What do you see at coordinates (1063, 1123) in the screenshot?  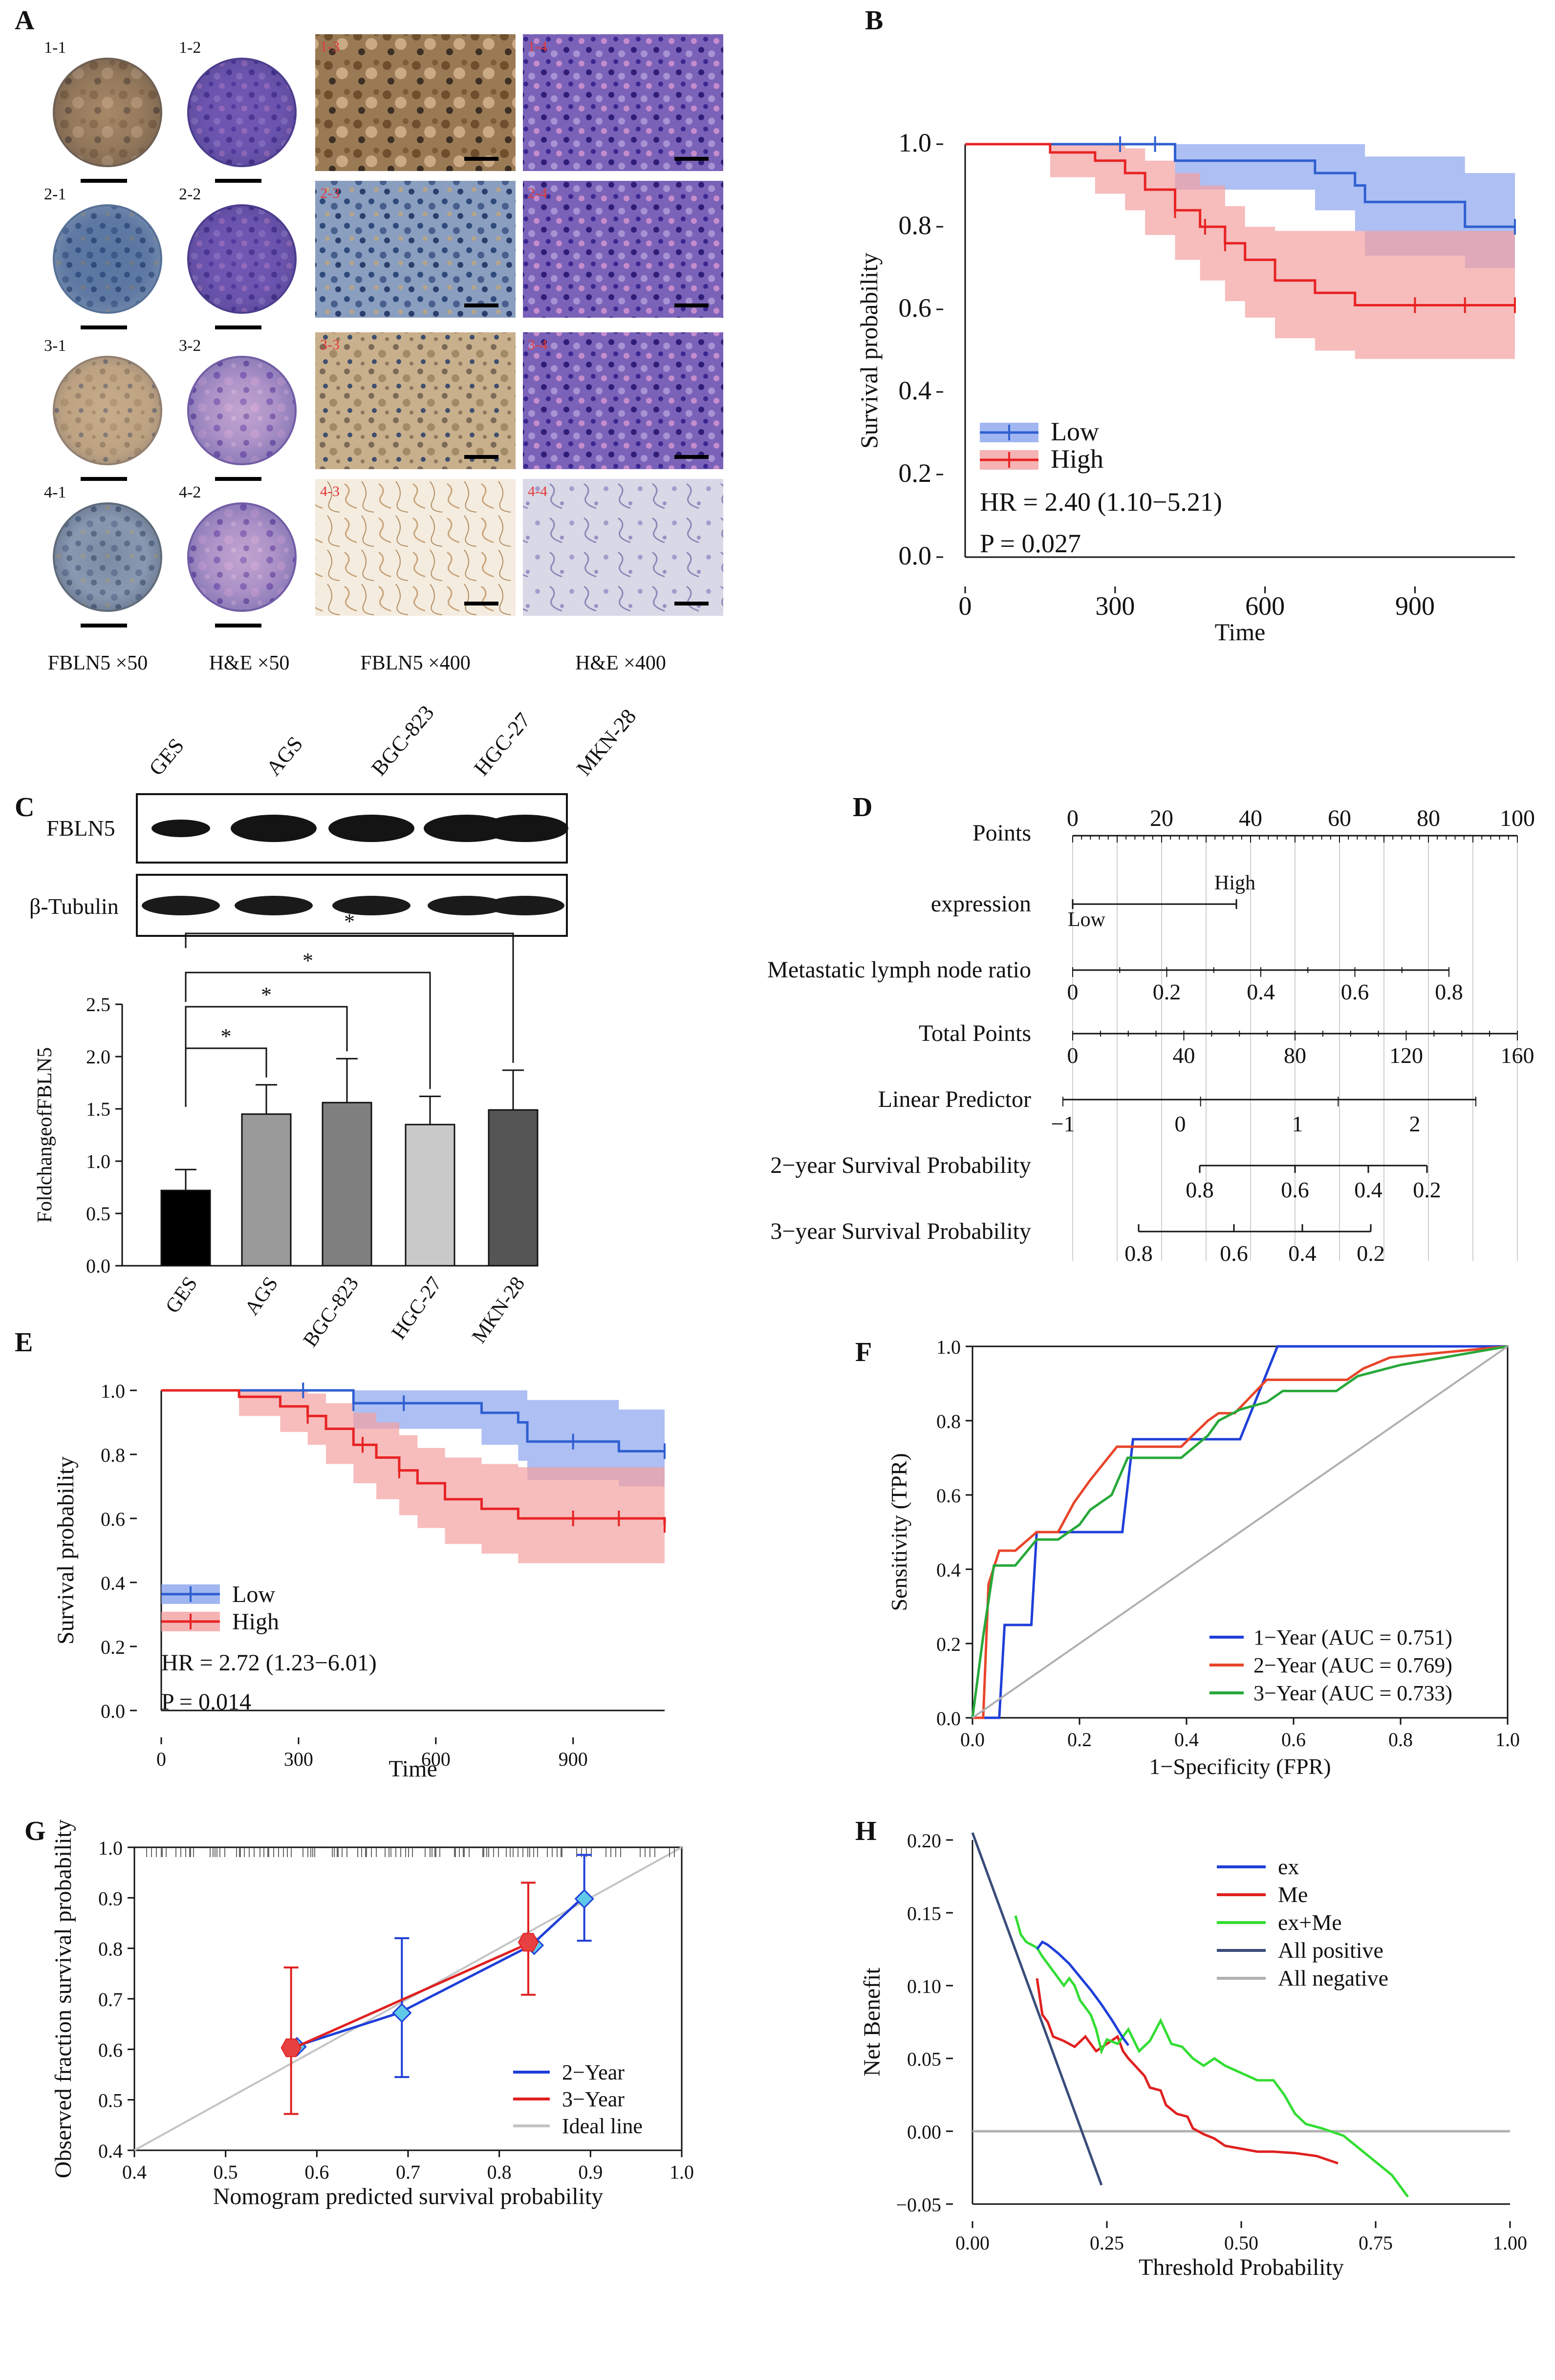 I see `linear-predictor-label: −1` at bounding box center [1063, 1123].